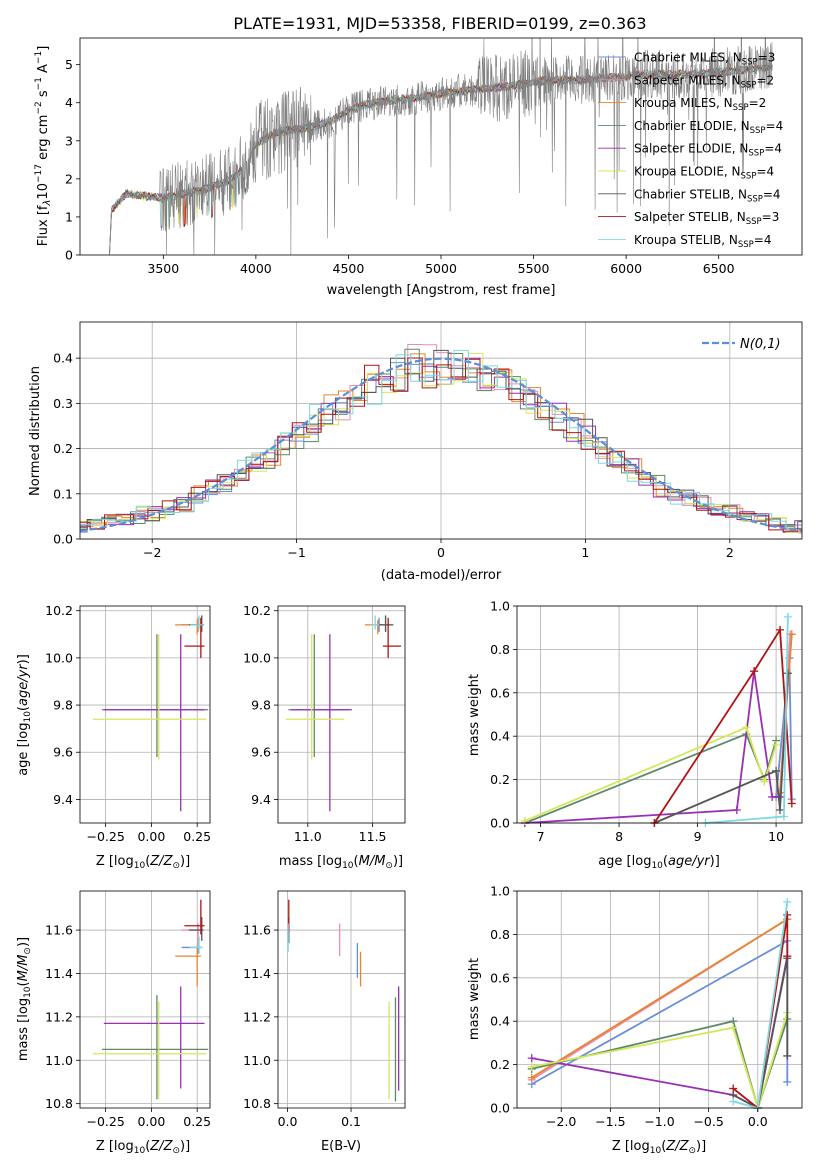  What do you see at coordinates (719, 268) in the screenshot?
I see `x-tick-label: 6500` at bounding box center [719, 268].